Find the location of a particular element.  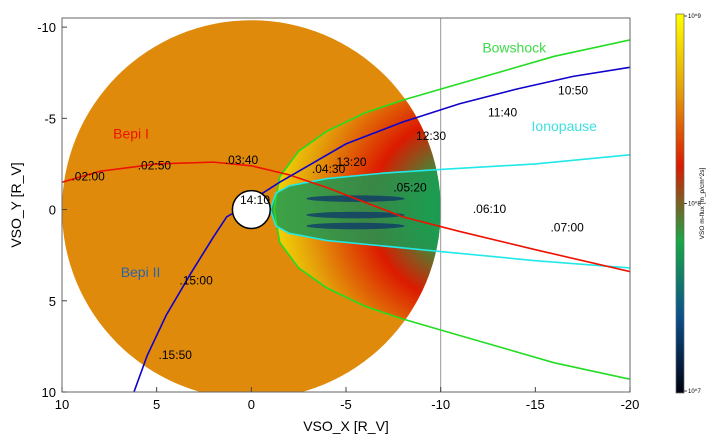

colorbar-tick-label: 10^9 is located at coordinates (694, 17).